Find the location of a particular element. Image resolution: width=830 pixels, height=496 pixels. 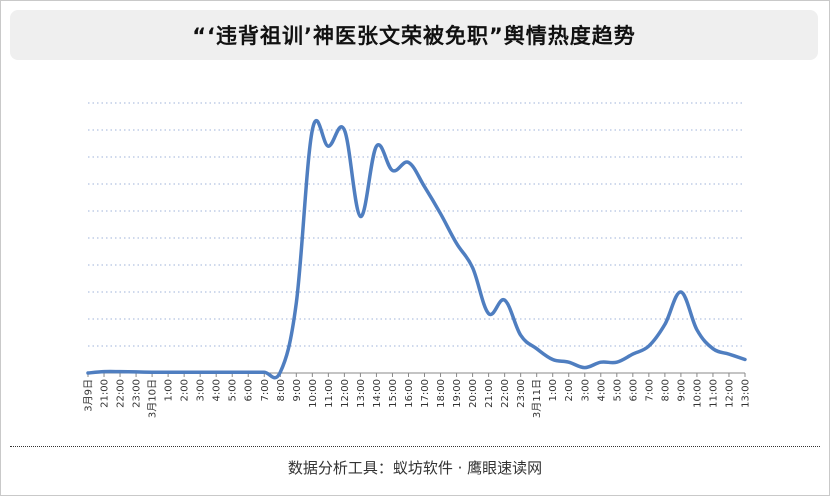

x-tick-label: 16:00 is located at coordinates (409, 393).